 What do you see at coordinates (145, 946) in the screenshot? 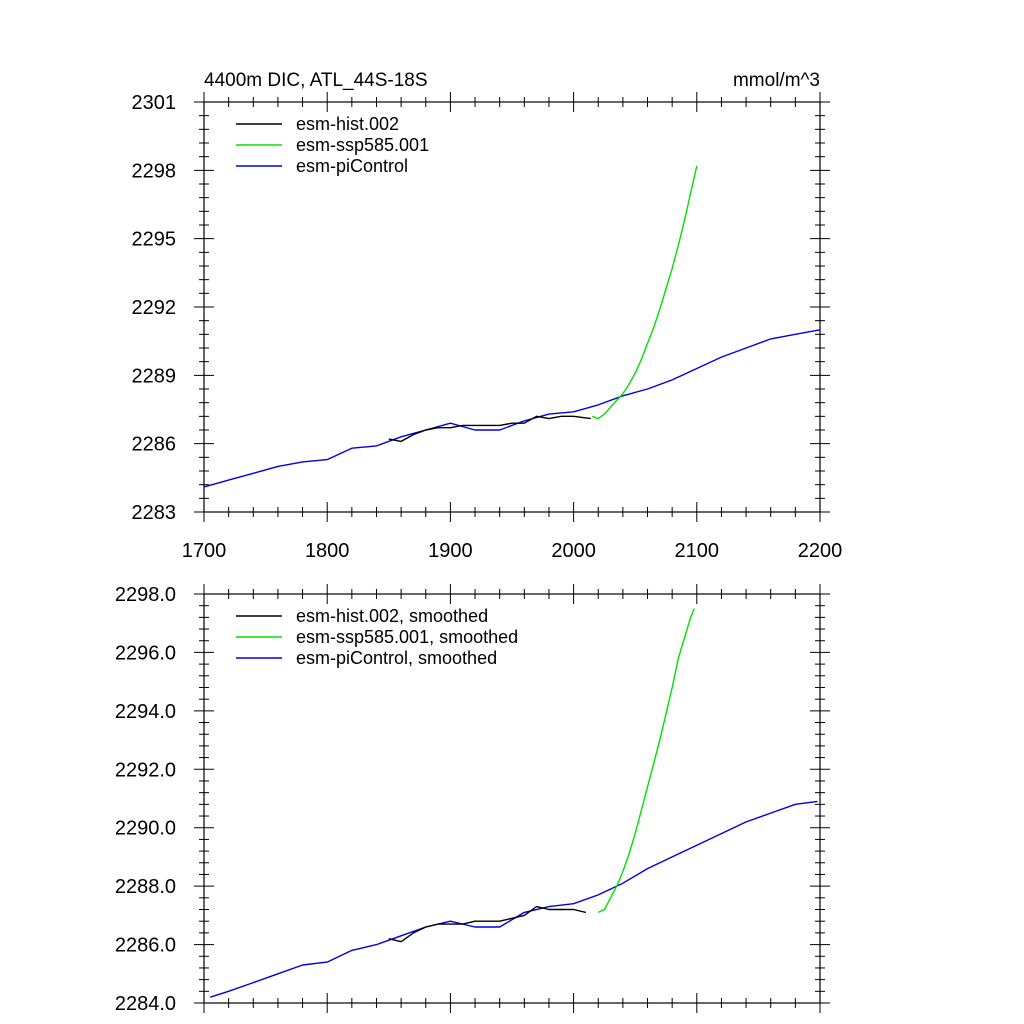
I see `y-tick-label: 2286.0` at bounding box center [145, 946].